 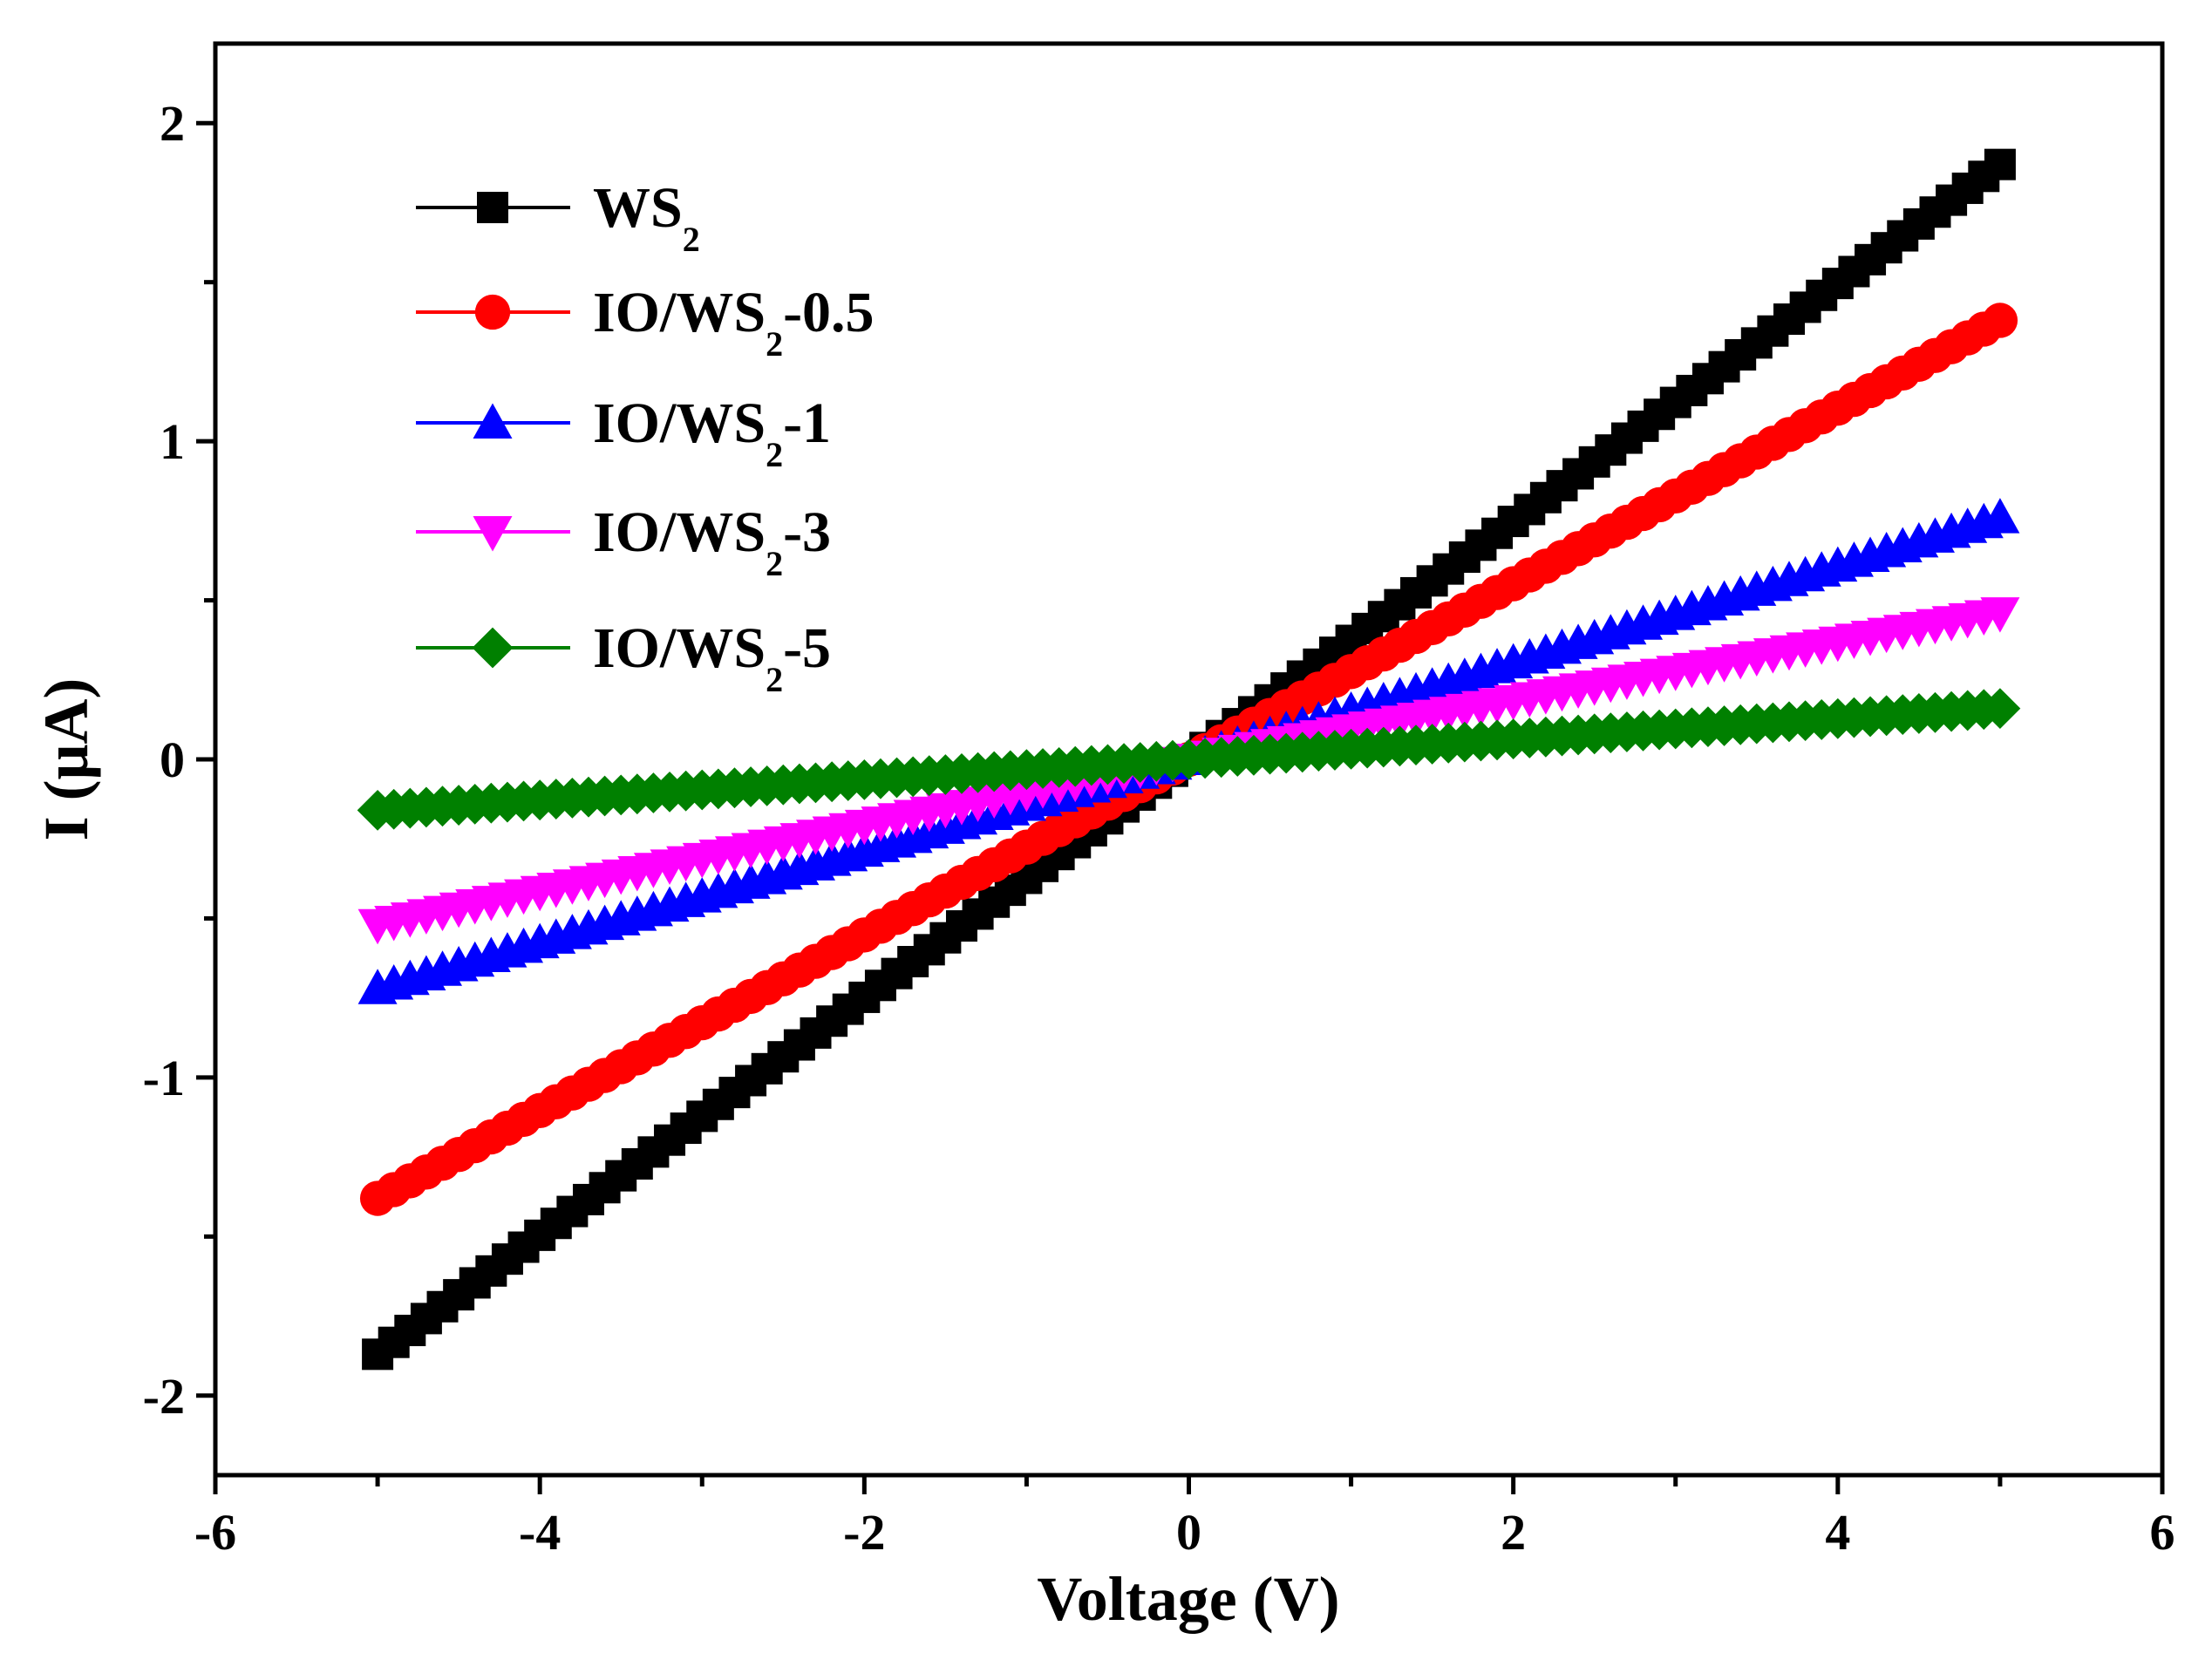 I want to click on legend-item: IO/WS2-5, so click(x=623, y=657).